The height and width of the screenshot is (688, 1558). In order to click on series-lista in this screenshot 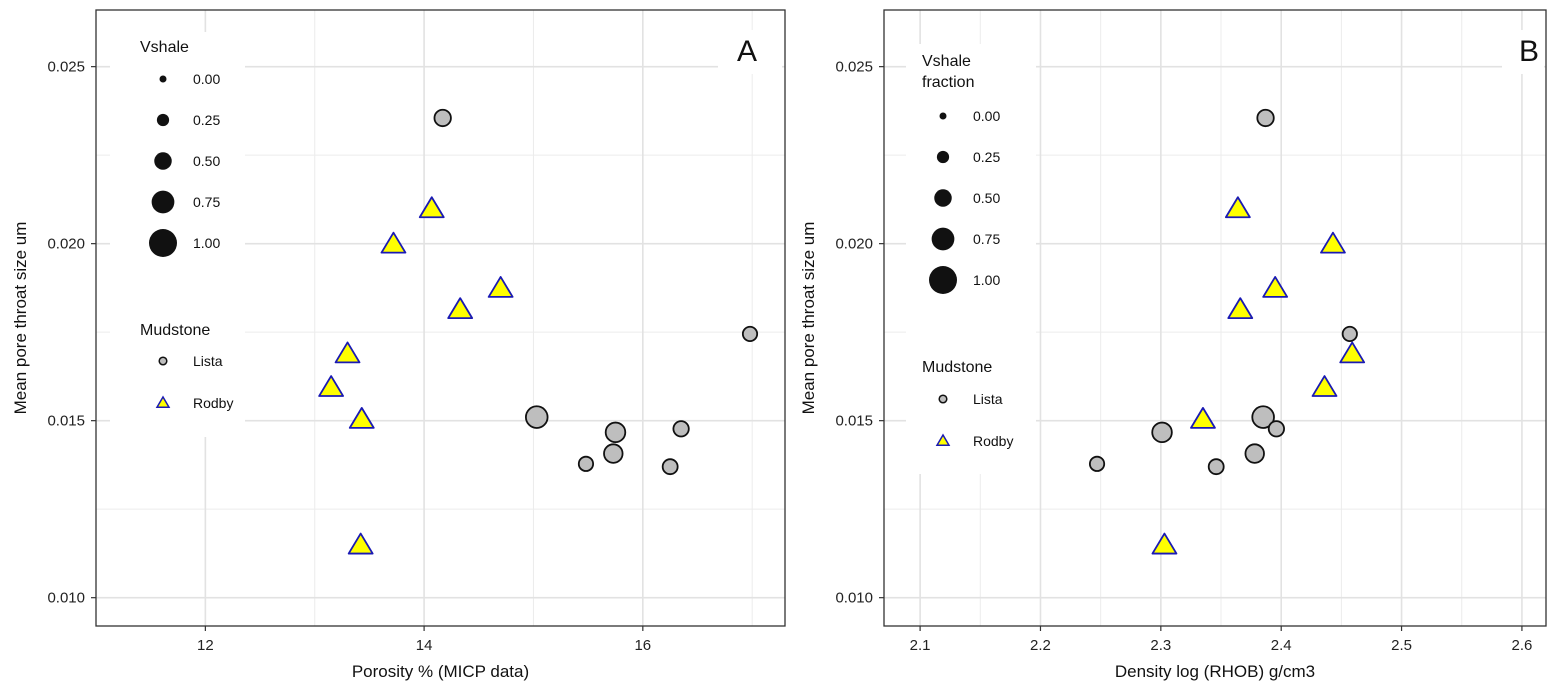, I will do `click(1223, 292)`.